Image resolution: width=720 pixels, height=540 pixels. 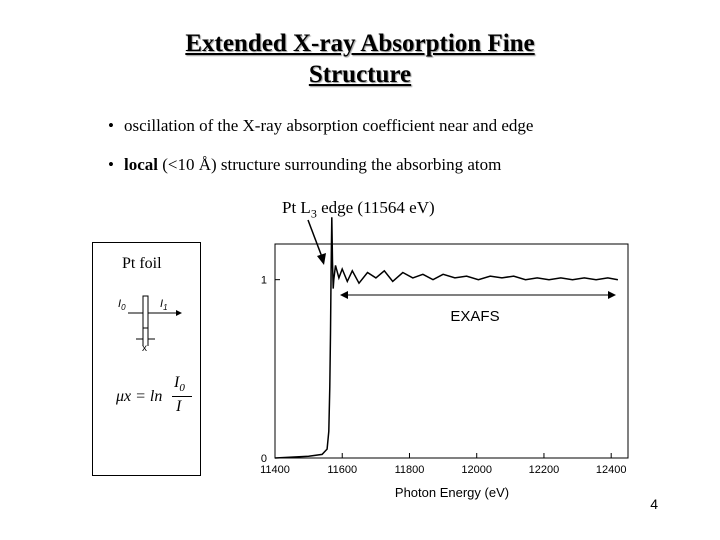 What do you see at coordinates (182, 396) in the screenshot?
I see `formula-bar` at bounding box center [182, 396].